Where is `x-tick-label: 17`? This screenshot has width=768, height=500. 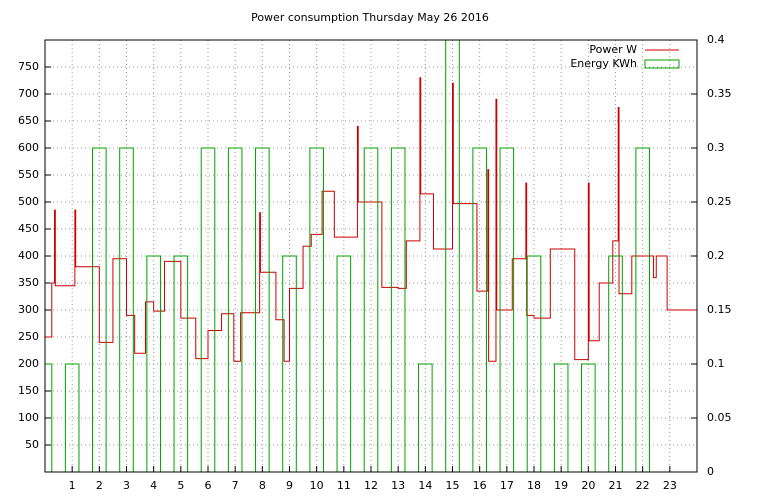
x-tick-label: 17 is located at coordinates (507, 485).